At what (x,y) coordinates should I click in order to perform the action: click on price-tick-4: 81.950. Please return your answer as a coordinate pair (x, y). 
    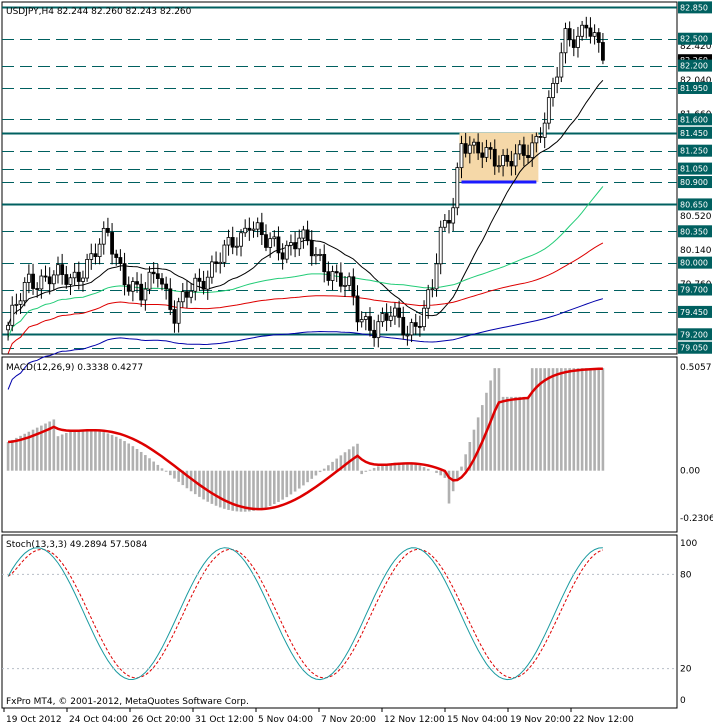
    Looking at the image, I should click on (694, 88).